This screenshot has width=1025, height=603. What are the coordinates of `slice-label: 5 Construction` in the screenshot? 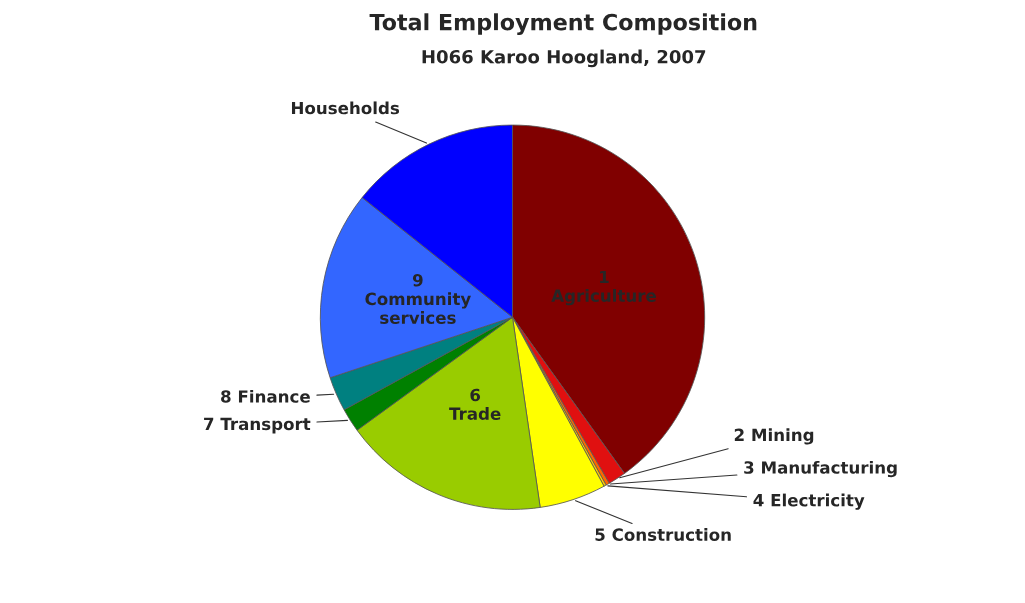 It's located at (663, 534).